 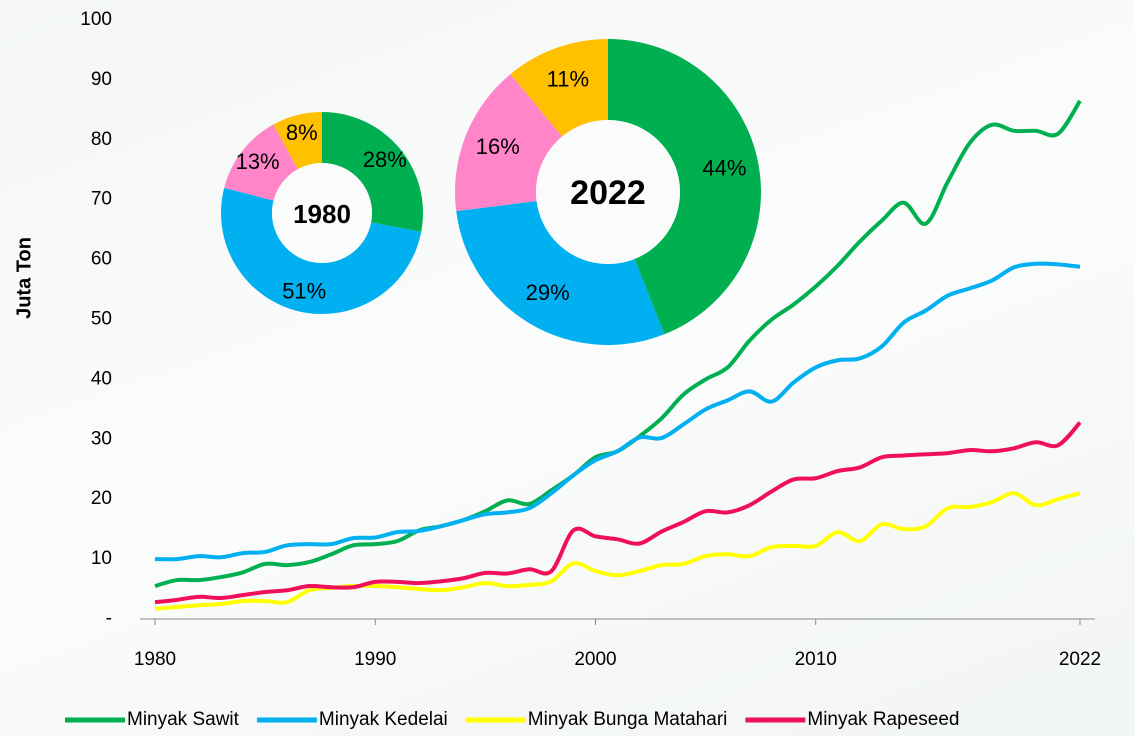 I want to click on y-tick-label: 90, so click(x=101, y=79).